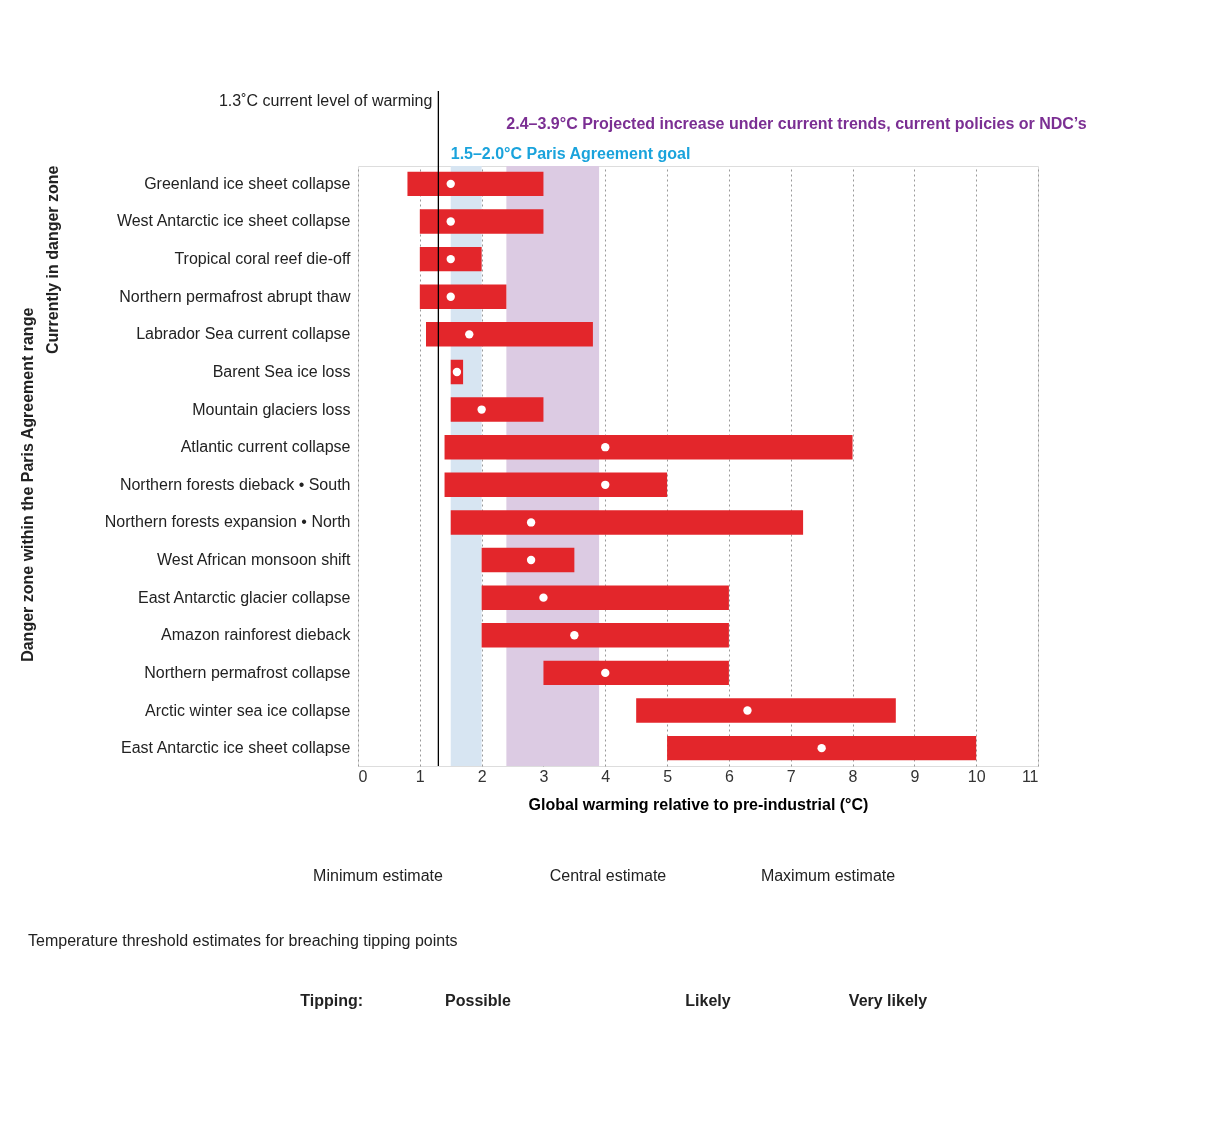 The height and width of the screenshot is (1129, 1225). Describe the element at coordinates (478, 1000) in the screenshot. I see `text: Possible` at that location.